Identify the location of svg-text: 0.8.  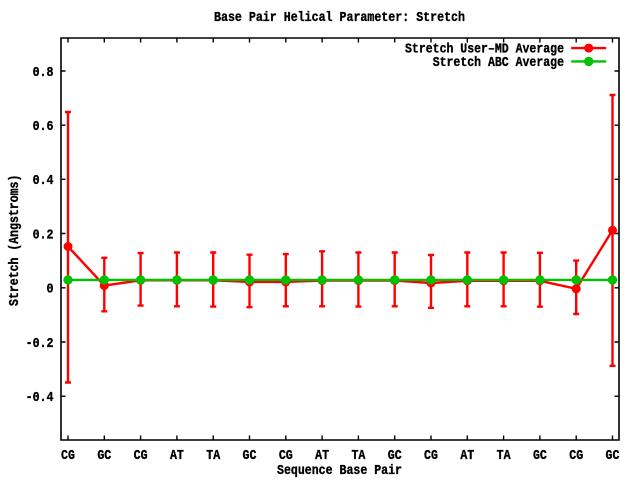
(43, 73).